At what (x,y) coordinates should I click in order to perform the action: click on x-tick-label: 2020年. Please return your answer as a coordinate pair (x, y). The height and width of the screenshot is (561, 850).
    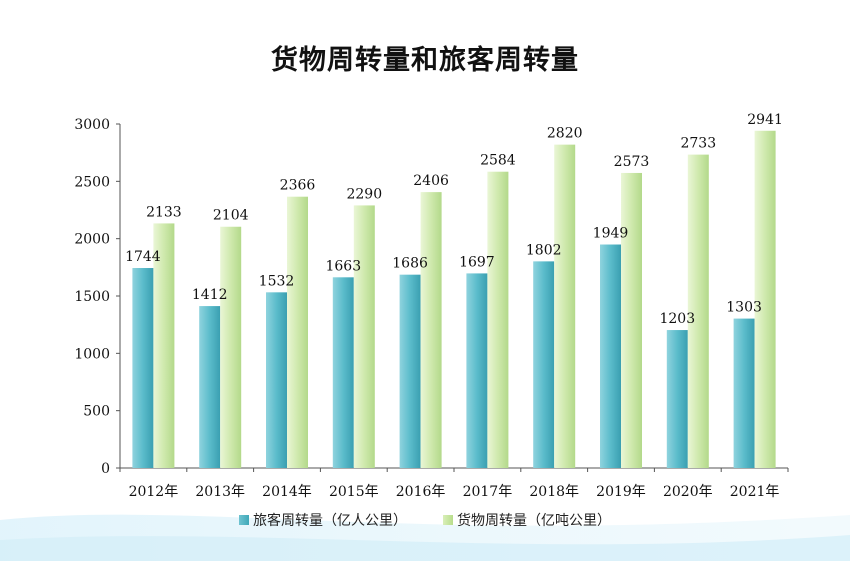
    Looking at the image, I should click on (688, 492).